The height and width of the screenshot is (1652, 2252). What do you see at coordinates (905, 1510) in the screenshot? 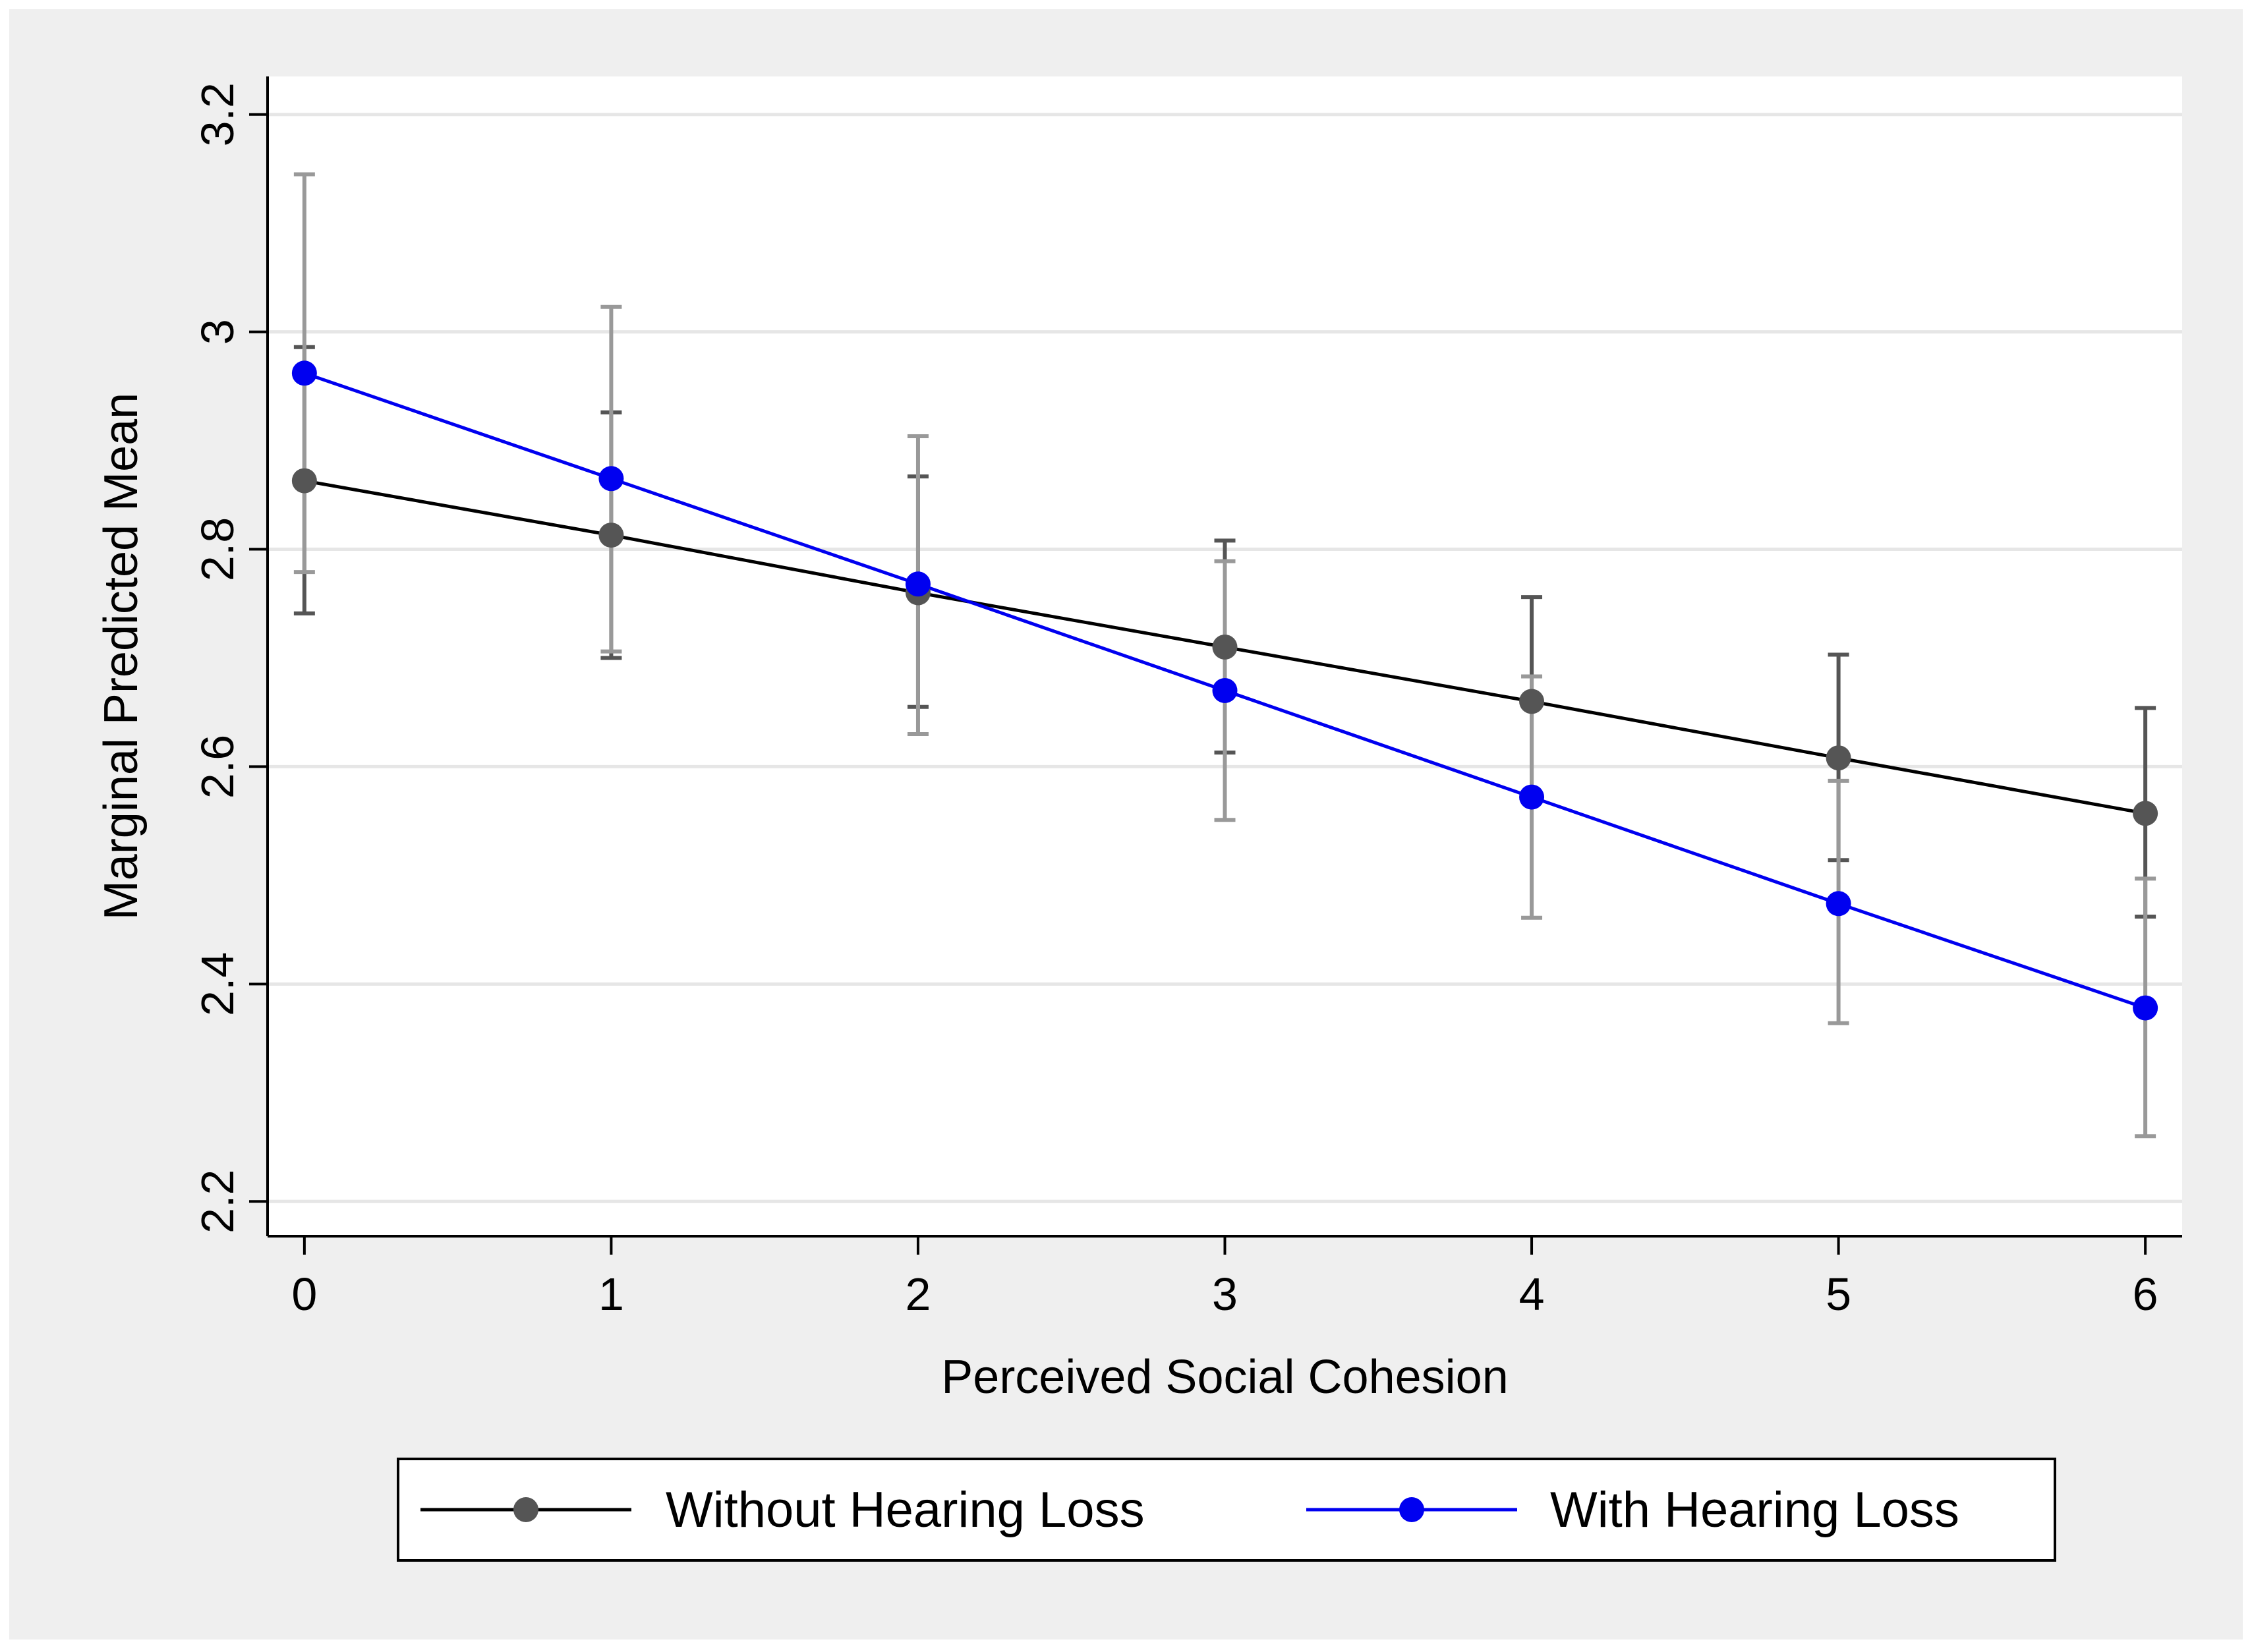
I see `legend-label: Without Hearing Loss` at bounding box center [905, 1510].